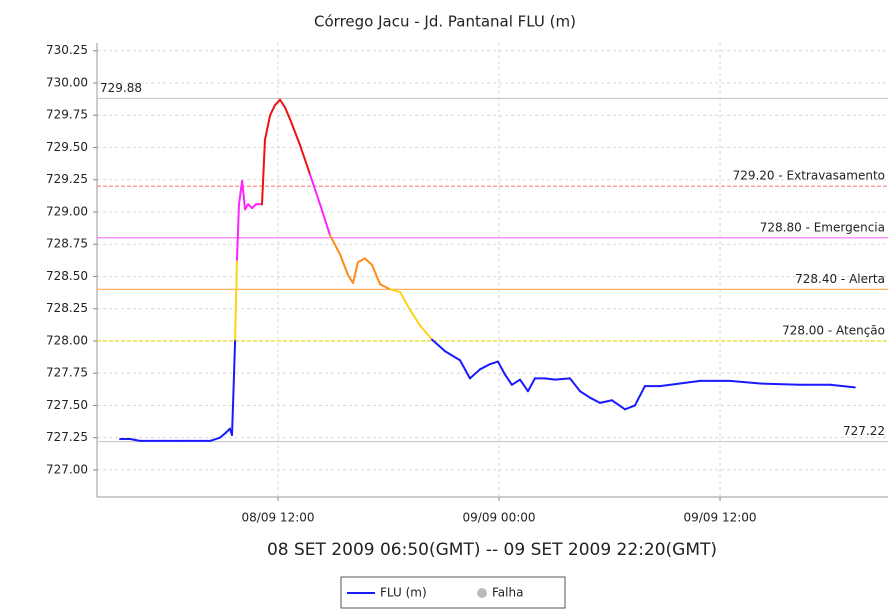 Image resolution: width=890 pixels, height=613 pixels. I want to click on y-tick-label: 730.00, so click(67, 82).